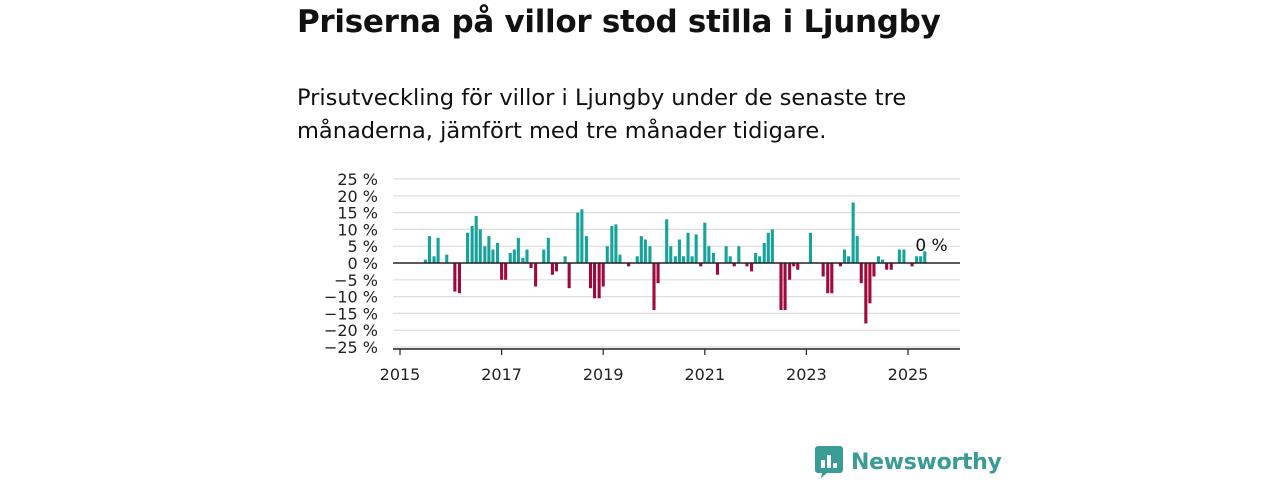 The width and height of the screenshot is (1280, 480). Describe the element at coordinates (351, 330) in the screenshot. I see `y-tick-label: −20 %` at that location.